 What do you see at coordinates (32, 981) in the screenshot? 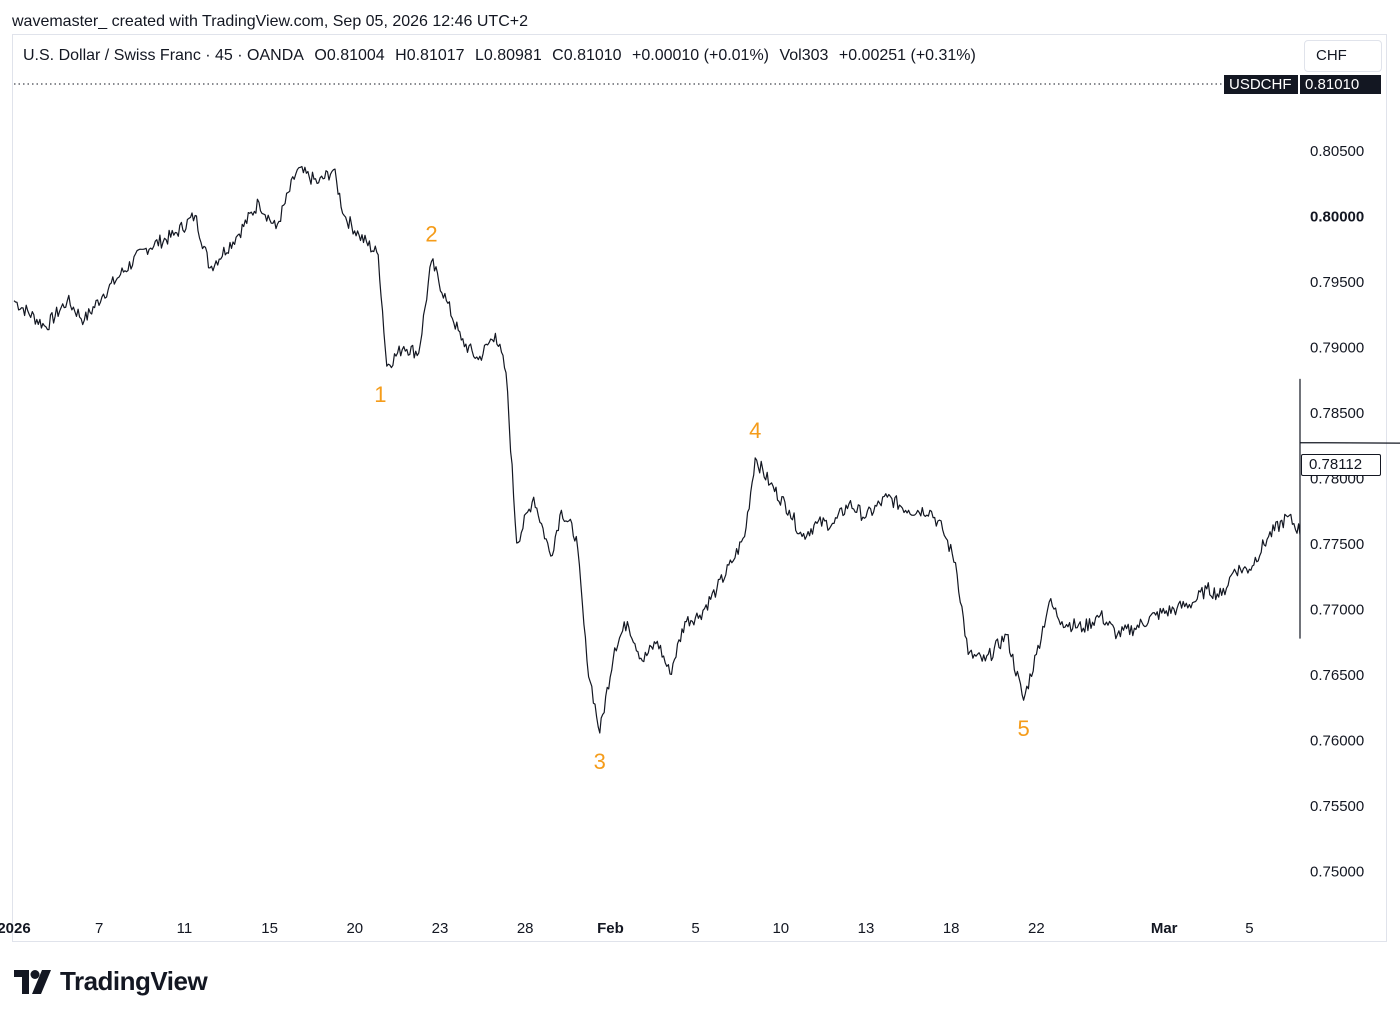
I see `tradingview-logo-icon` at bounding box center [32, 981].